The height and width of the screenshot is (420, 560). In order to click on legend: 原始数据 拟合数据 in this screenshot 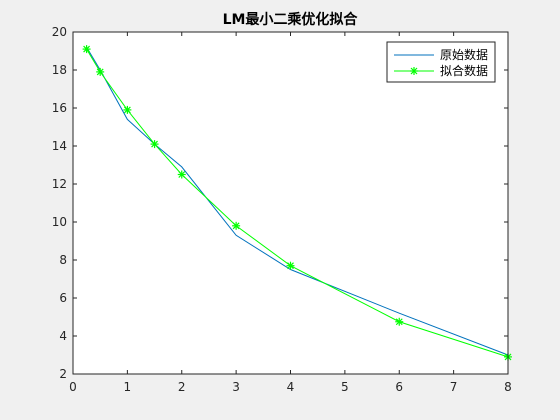, I will do `click(441, 62)`.